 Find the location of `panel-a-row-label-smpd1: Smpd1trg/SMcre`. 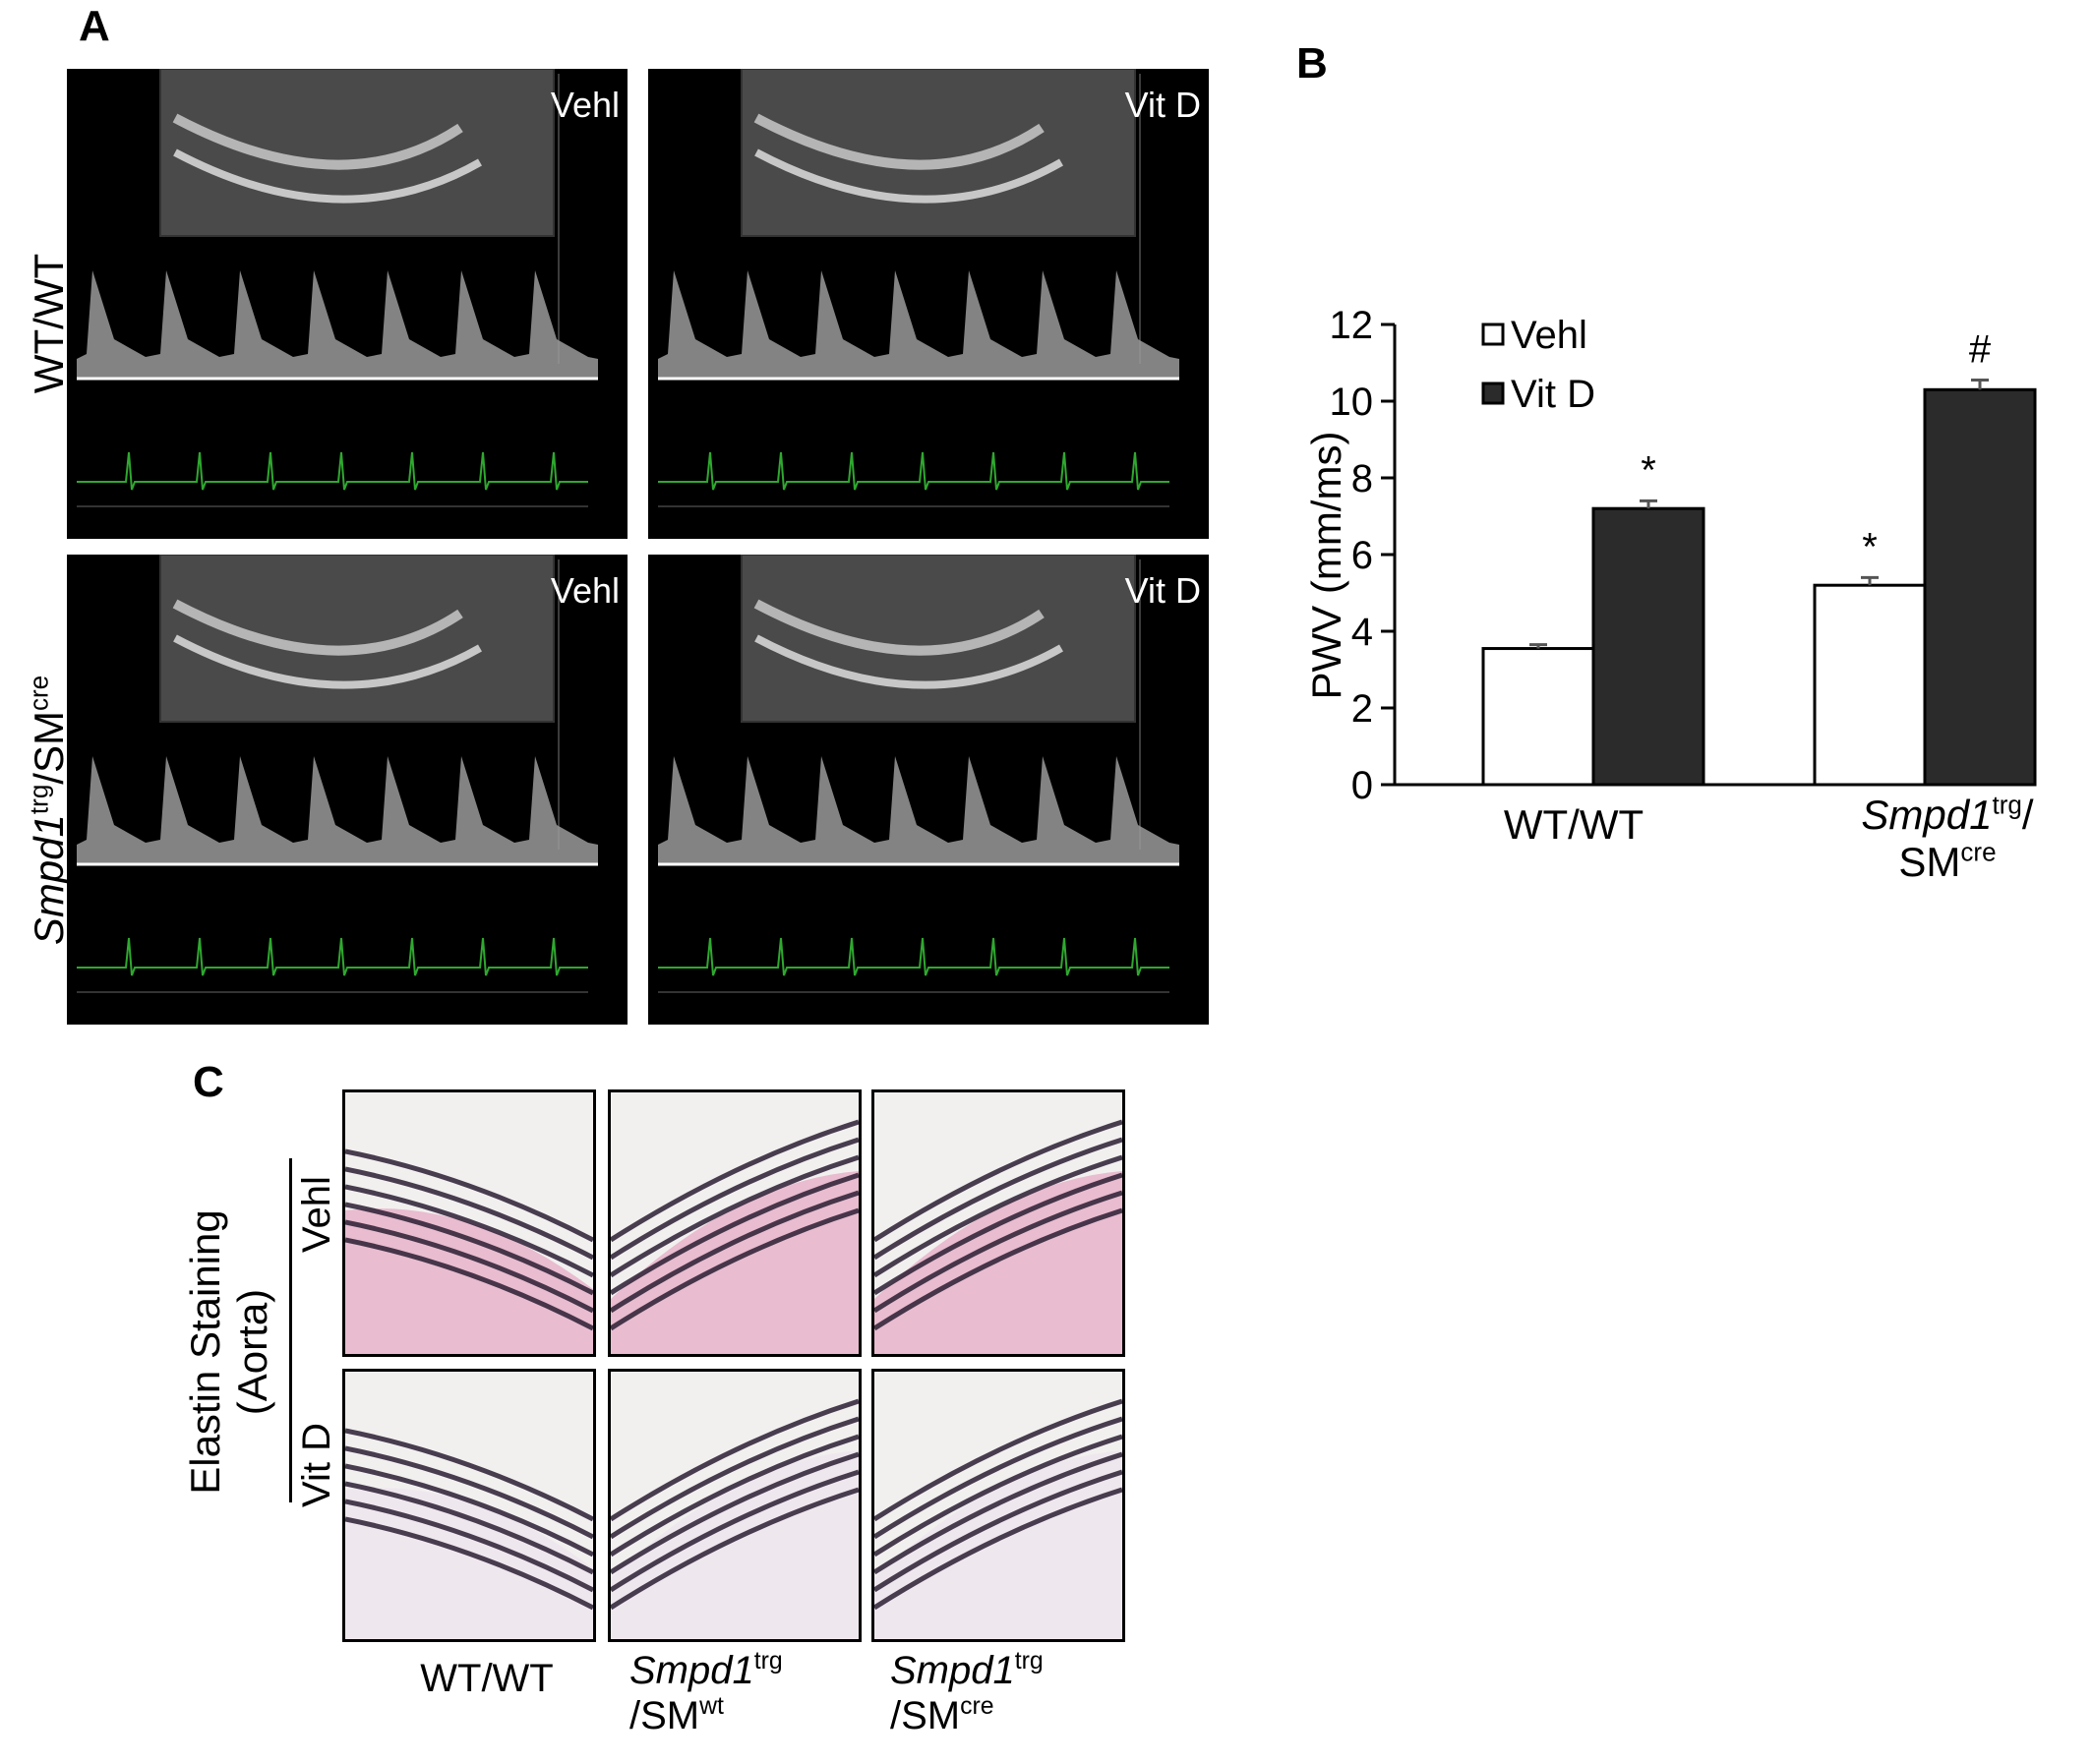

panel-a-row-label-smpd1: Smpd1trg/SMcre is located at coordinates (48, 810).